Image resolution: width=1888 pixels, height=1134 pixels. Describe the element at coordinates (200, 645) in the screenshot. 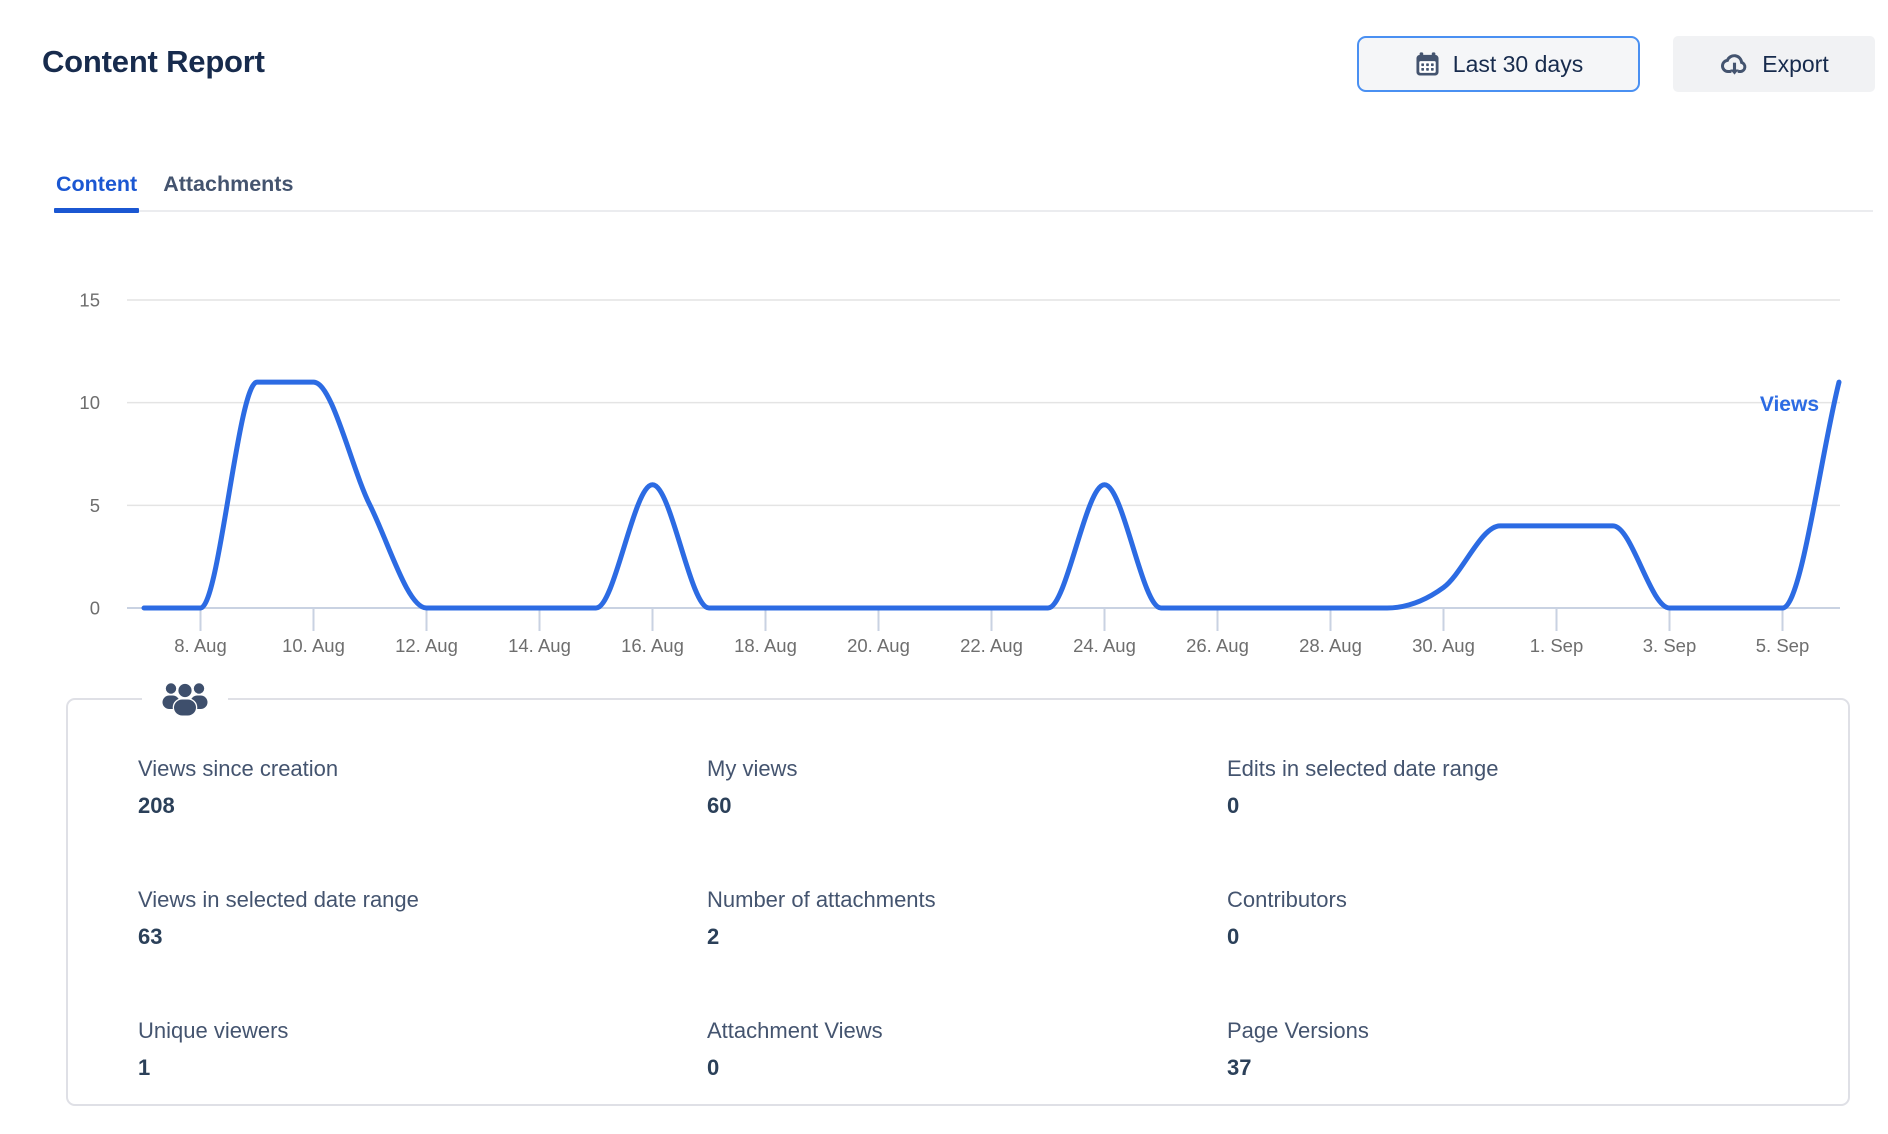

I see `x-axis-tick-label: 8. Aug` at that location.